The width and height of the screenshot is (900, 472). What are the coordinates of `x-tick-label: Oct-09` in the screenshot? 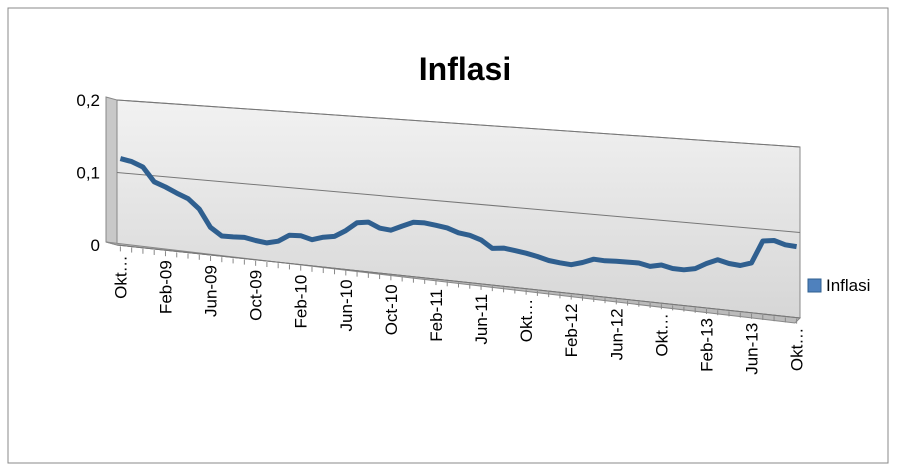 It's located at (256, 295).